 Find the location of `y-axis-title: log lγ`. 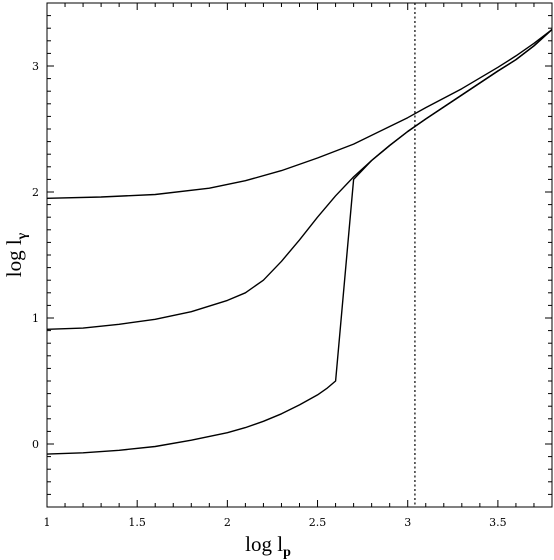

y-axis-title: log lγ is located at coordinates (16, 254).